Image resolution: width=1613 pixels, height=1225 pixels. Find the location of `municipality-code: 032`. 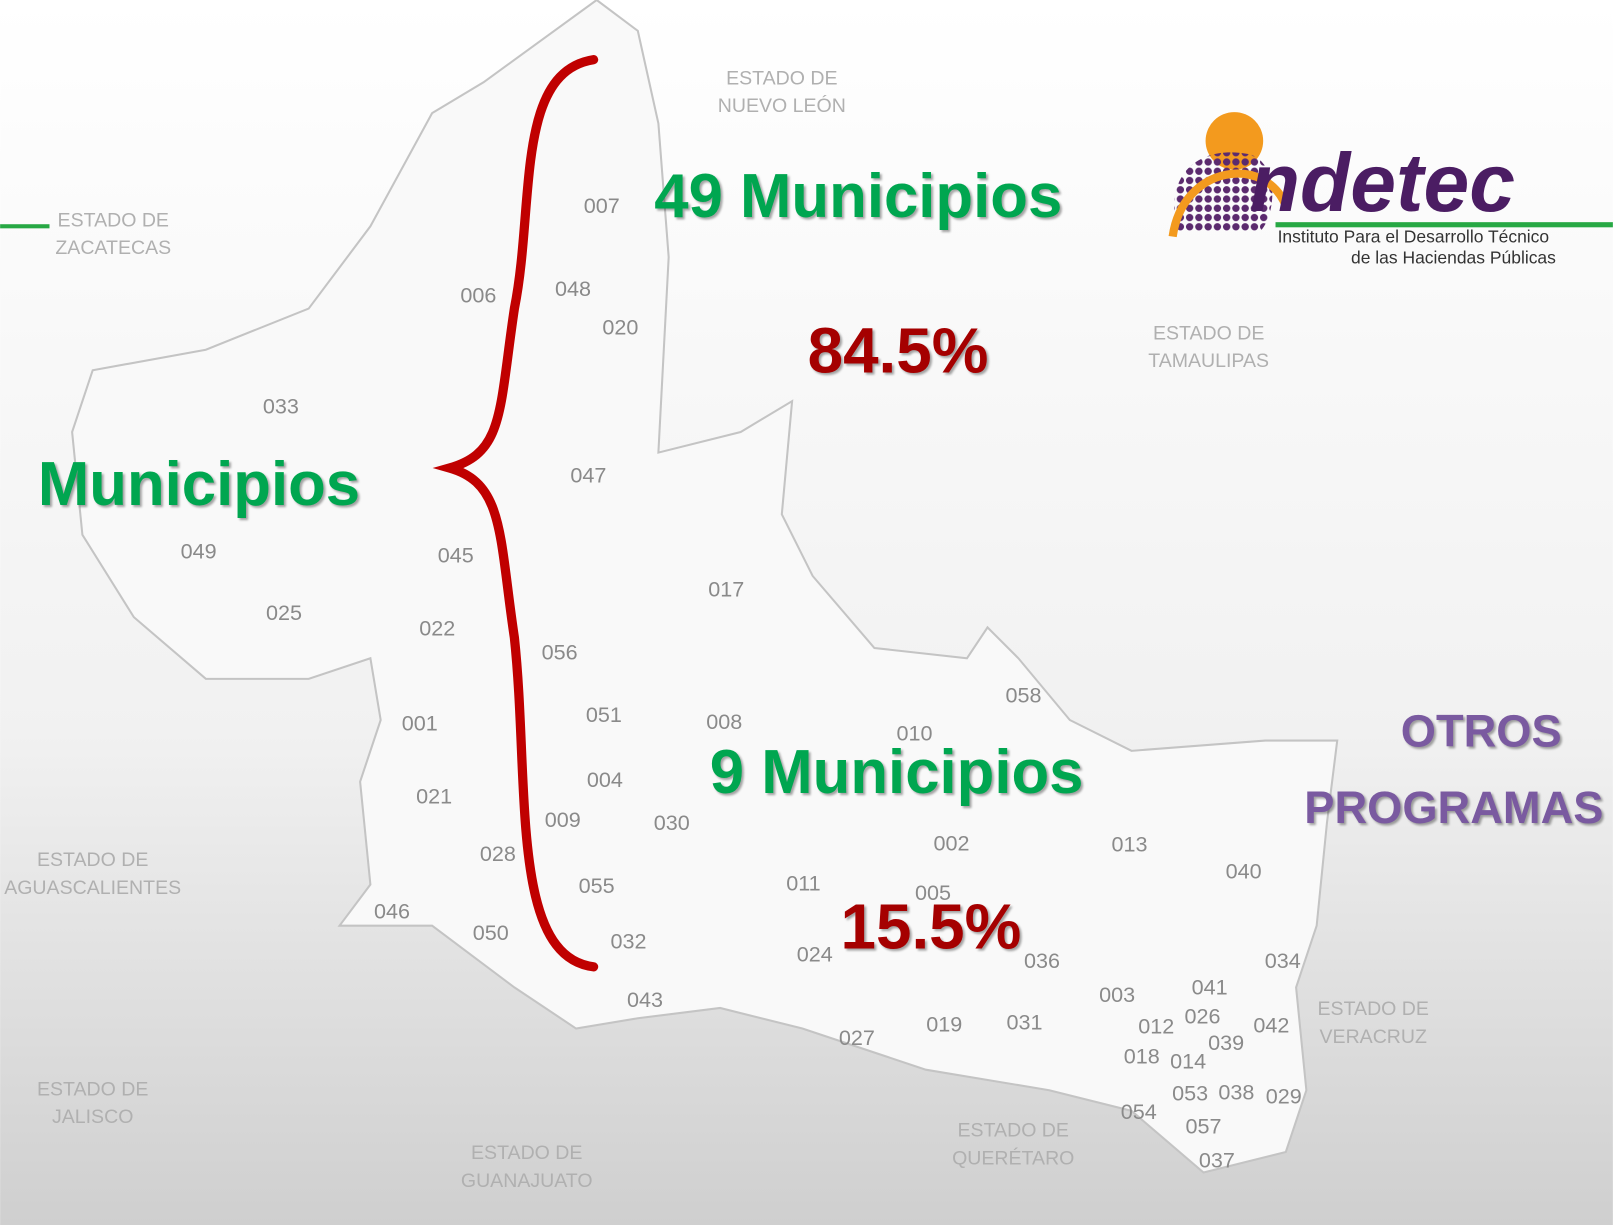

municipality-code: 032 is located at coordinates (629, 940).